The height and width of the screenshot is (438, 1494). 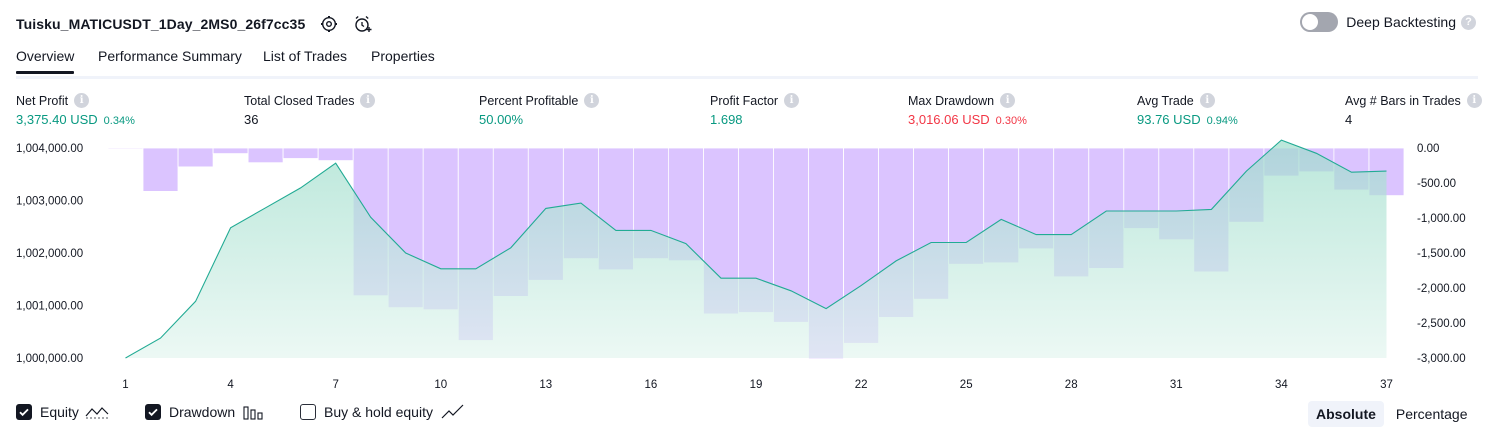 What do you see at coordinates (726, 119) in the screenshot?
I see `metric-value: 1.698` at bounding box center [726, 119].